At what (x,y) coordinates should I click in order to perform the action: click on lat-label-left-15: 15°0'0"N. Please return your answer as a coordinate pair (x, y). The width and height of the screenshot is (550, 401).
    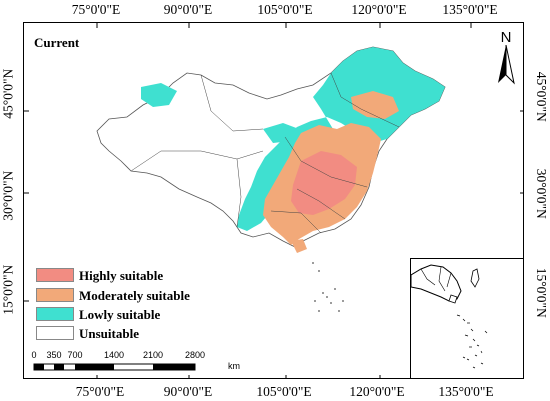
    Looking at the image, I should click on (8, 289).